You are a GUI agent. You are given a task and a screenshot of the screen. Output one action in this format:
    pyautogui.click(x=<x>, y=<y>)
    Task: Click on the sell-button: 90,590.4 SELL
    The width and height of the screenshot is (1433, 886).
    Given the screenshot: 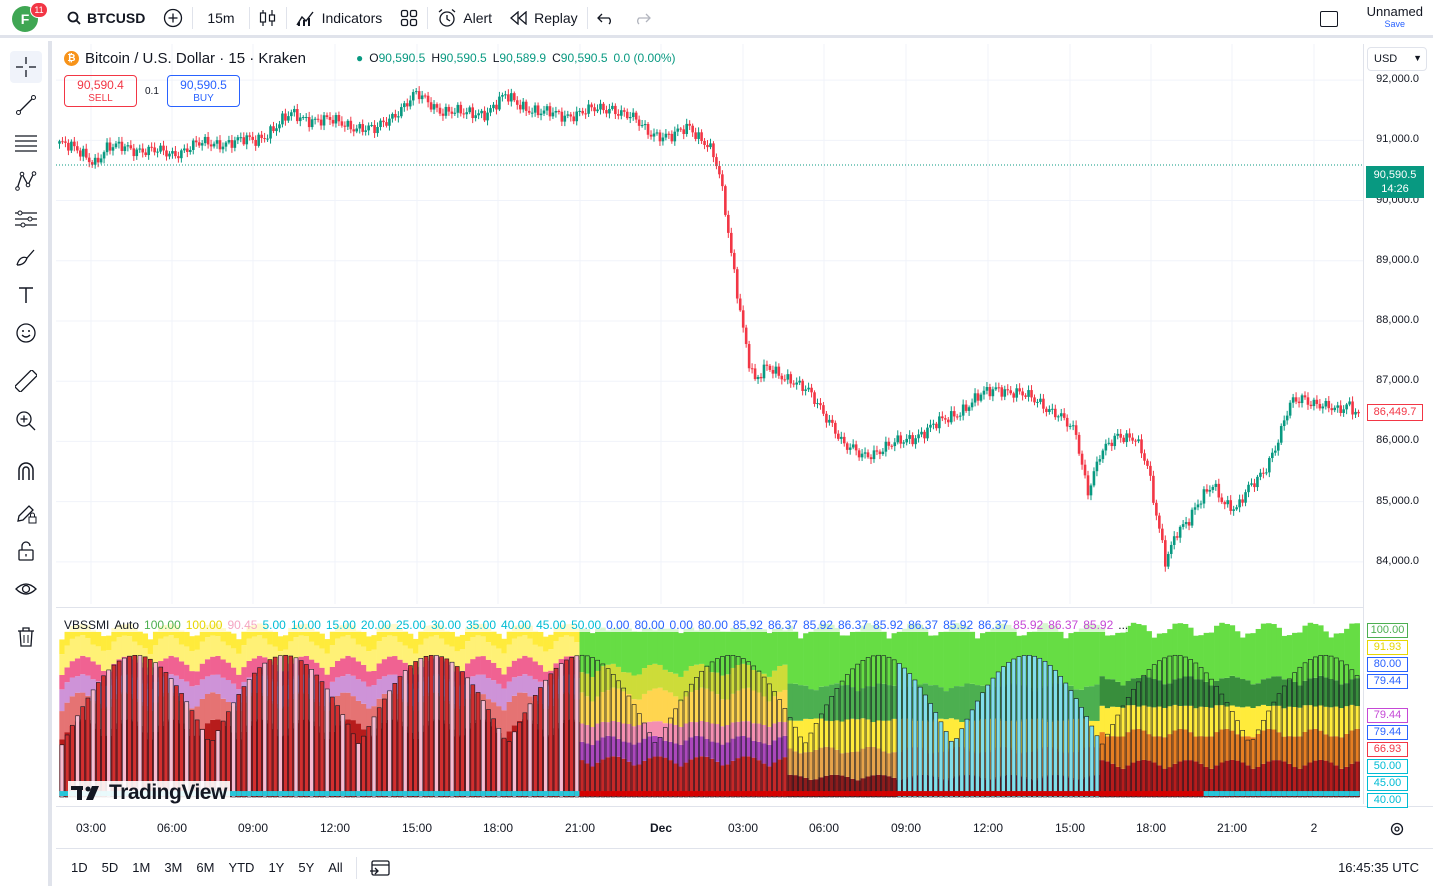 What is the action you would take?
    pyautogui.click(x=100, y=91)
    